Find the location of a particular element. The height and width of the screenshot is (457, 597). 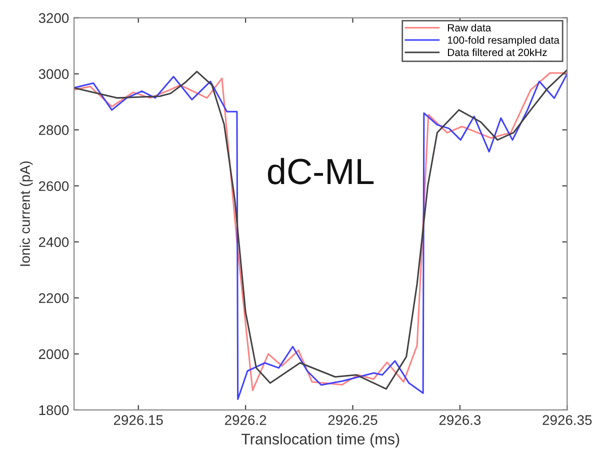

y-tick-label: 3000 is located at coordinates (53, 74).